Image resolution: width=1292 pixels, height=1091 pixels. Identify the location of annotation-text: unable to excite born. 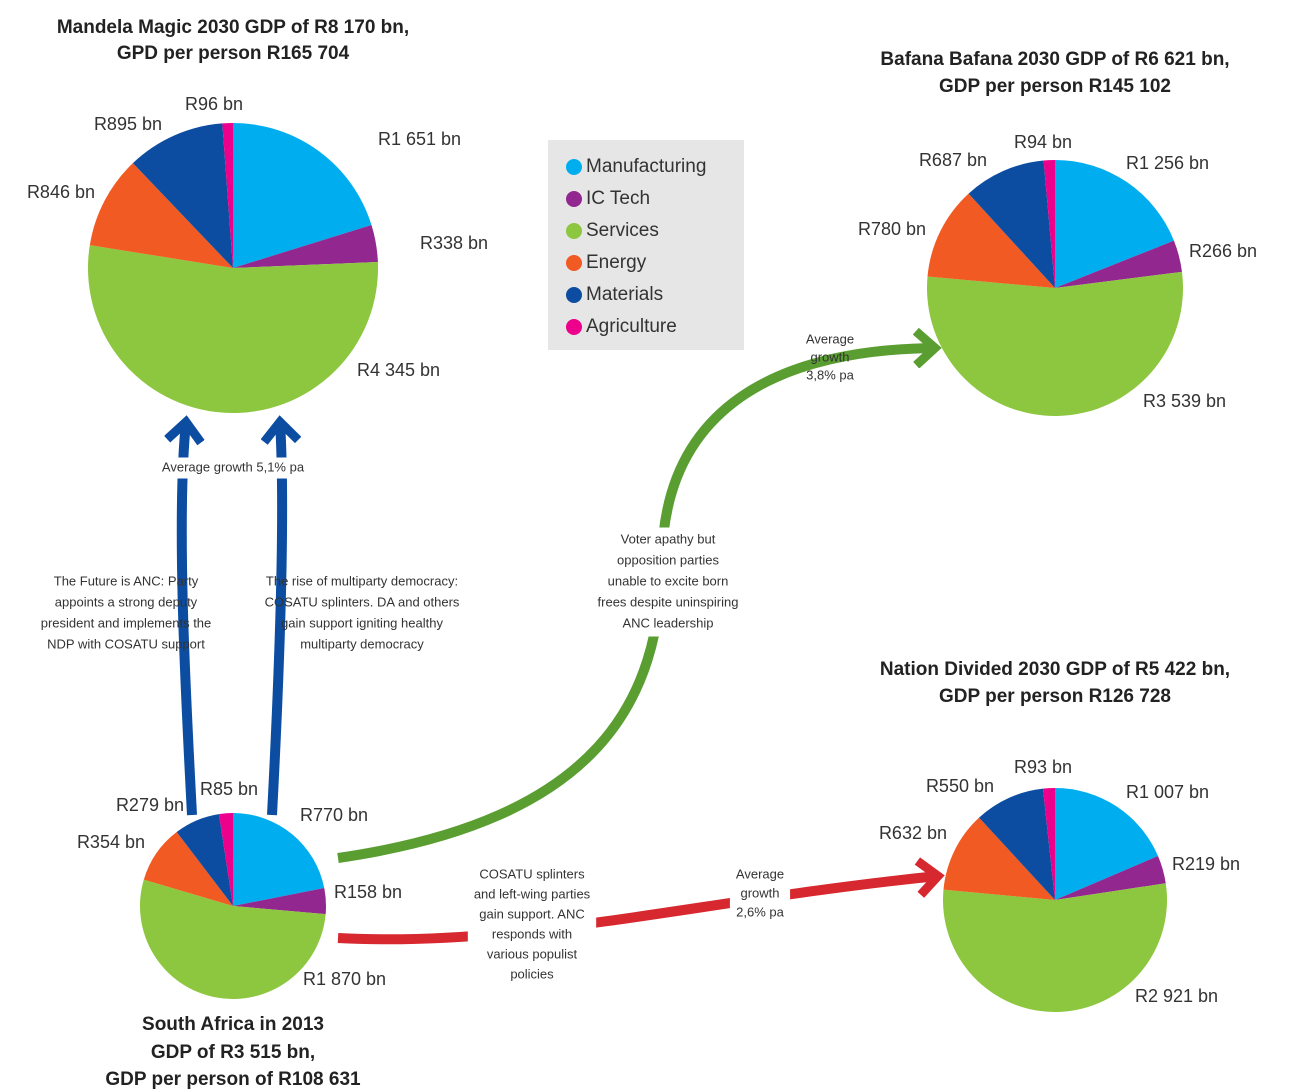
(668, 580).